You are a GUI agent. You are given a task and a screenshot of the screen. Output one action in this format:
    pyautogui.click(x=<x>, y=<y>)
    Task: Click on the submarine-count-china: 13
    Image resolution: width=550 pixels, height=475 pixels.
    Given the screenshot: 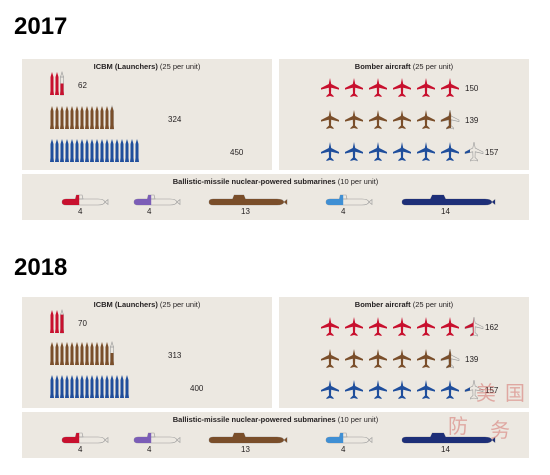 What is the action you would take?
    pyautogui.click(x=245, y=449)
    